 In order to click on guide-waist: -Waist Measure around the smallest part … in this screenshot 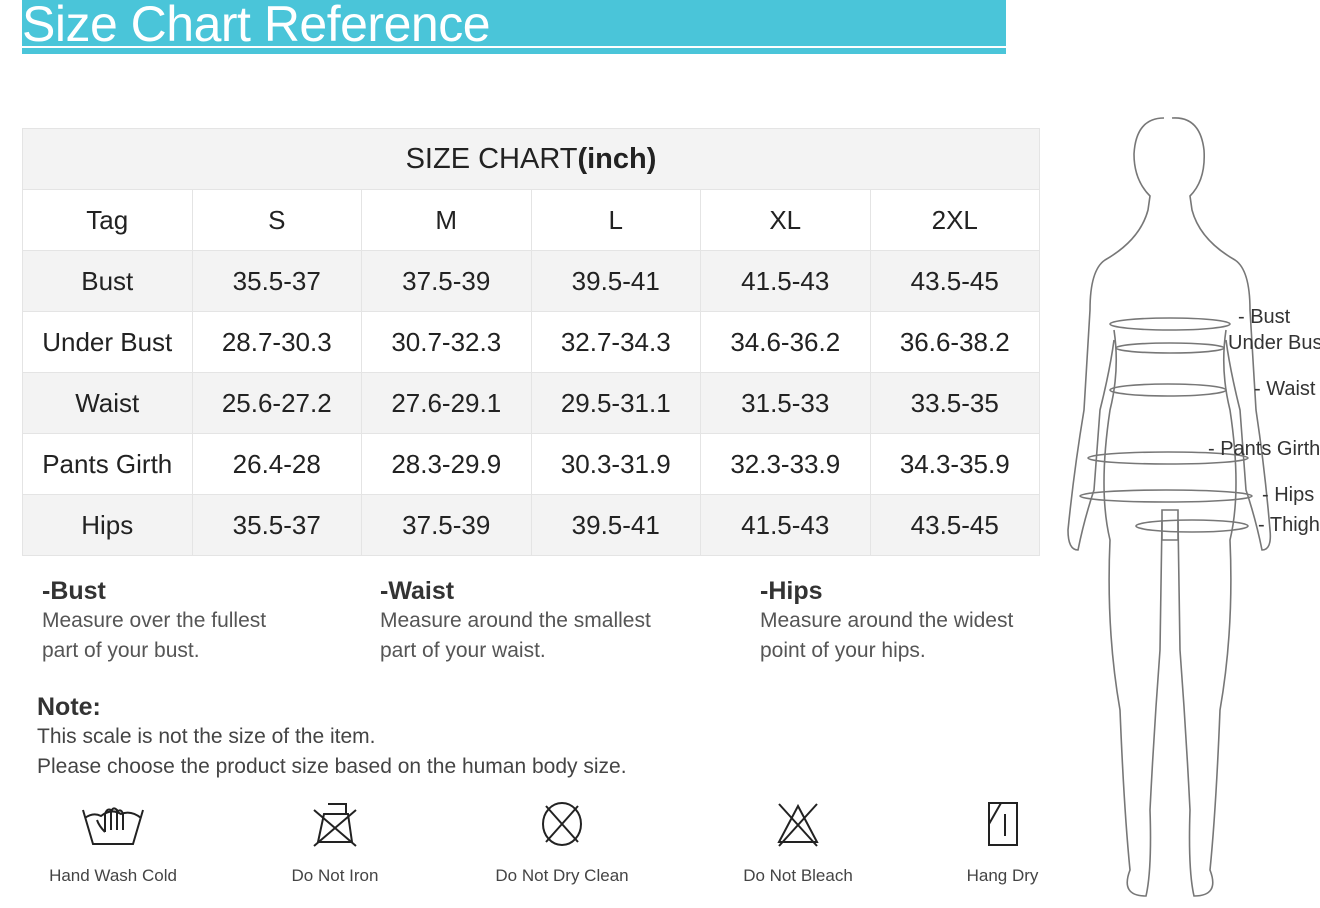, I will do `click(515, 621)`.